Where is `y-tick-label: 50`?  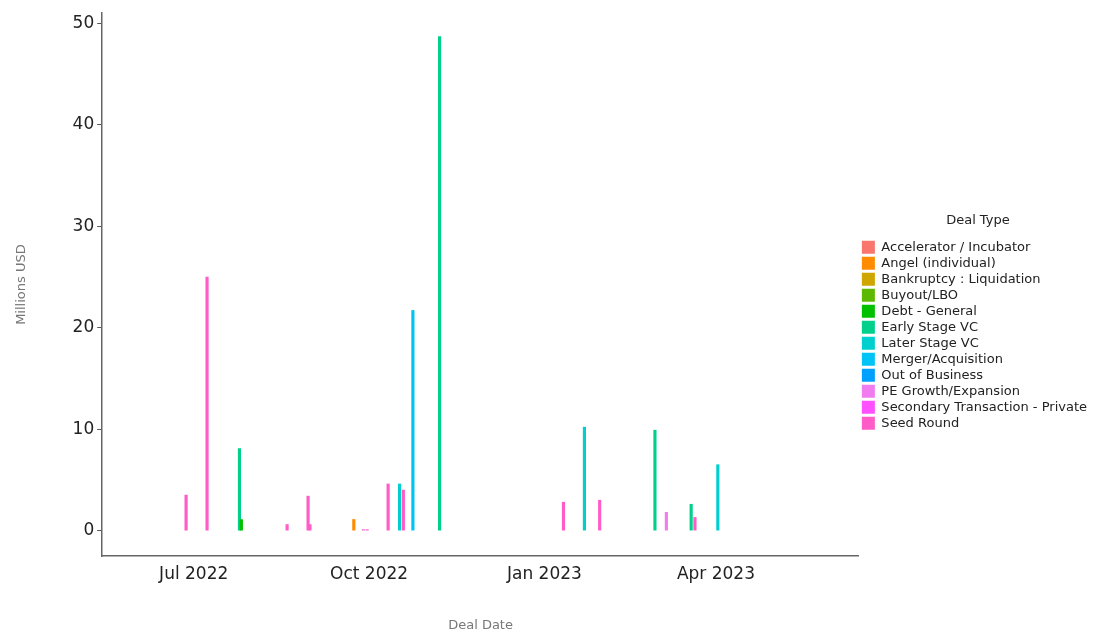 y-tick-label: 50 is located at coordinates (83, 21).